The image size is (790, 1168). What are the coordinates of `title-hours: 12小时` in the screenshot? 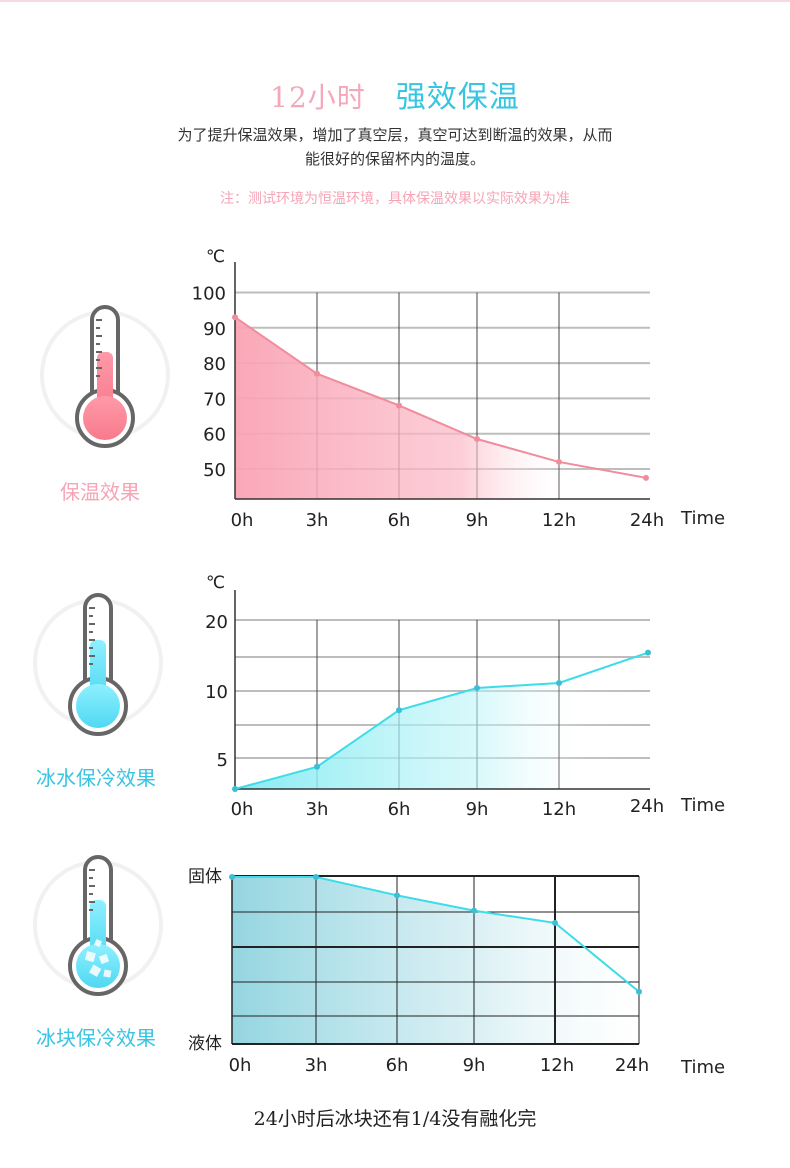 It's located at (318, 97).